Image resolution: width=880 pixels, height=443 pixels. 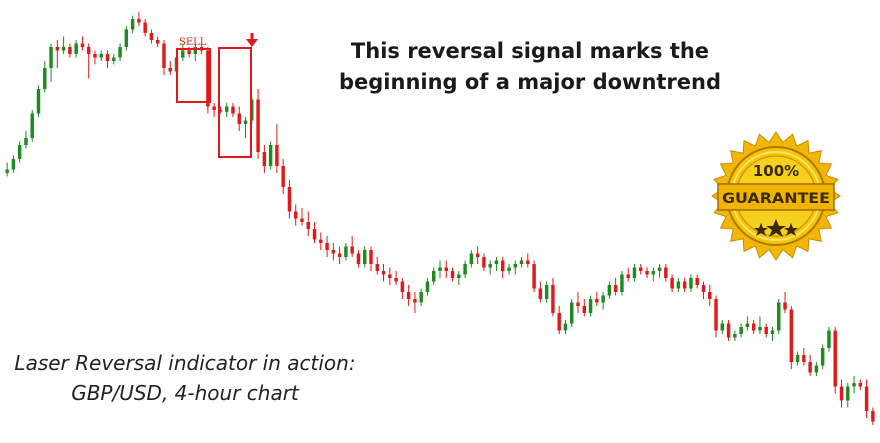 What do you see at coordinates (776, 228) in the screenshot?
I see `badge-stars-icon` at bounding box center [776, 228].